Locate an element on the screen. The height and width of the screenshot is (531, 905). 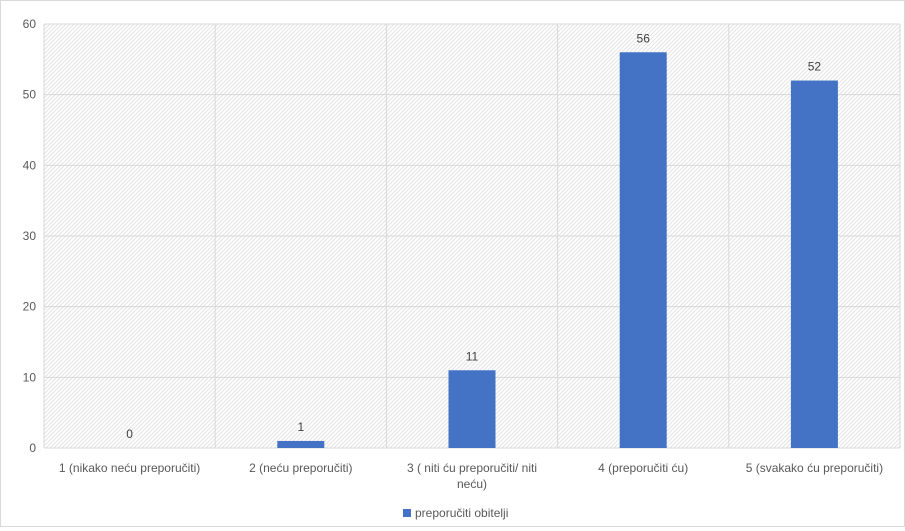
data-label: 11 is located at coordinates (472, 356).